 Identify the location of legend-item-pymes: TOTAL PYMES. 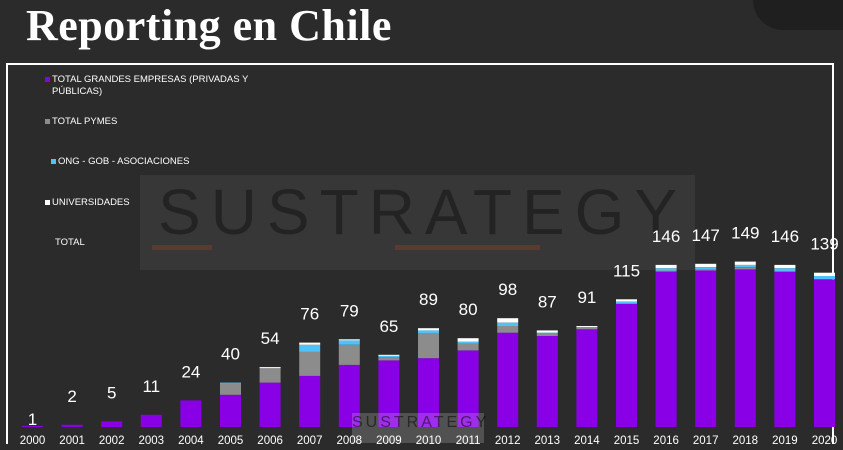
(81, 122).